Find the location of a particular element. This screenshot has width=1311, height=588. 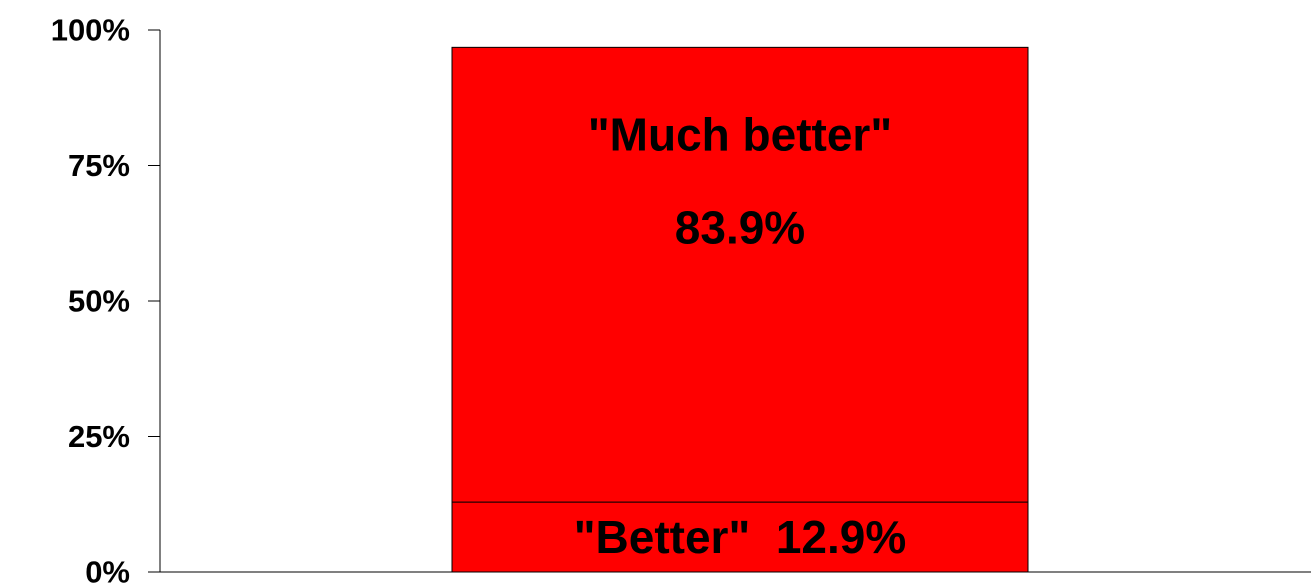

y-tick-label: 100% is located at coordinates (90, 30).